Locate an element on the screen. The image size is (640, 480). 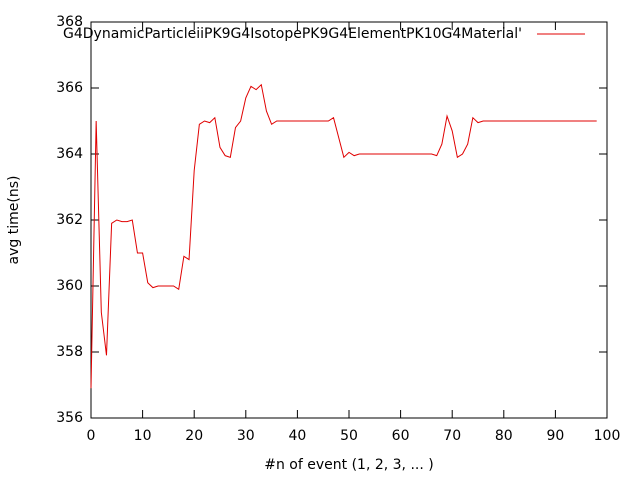
y-tick-label: 356 is located at coordinates (69, 418).